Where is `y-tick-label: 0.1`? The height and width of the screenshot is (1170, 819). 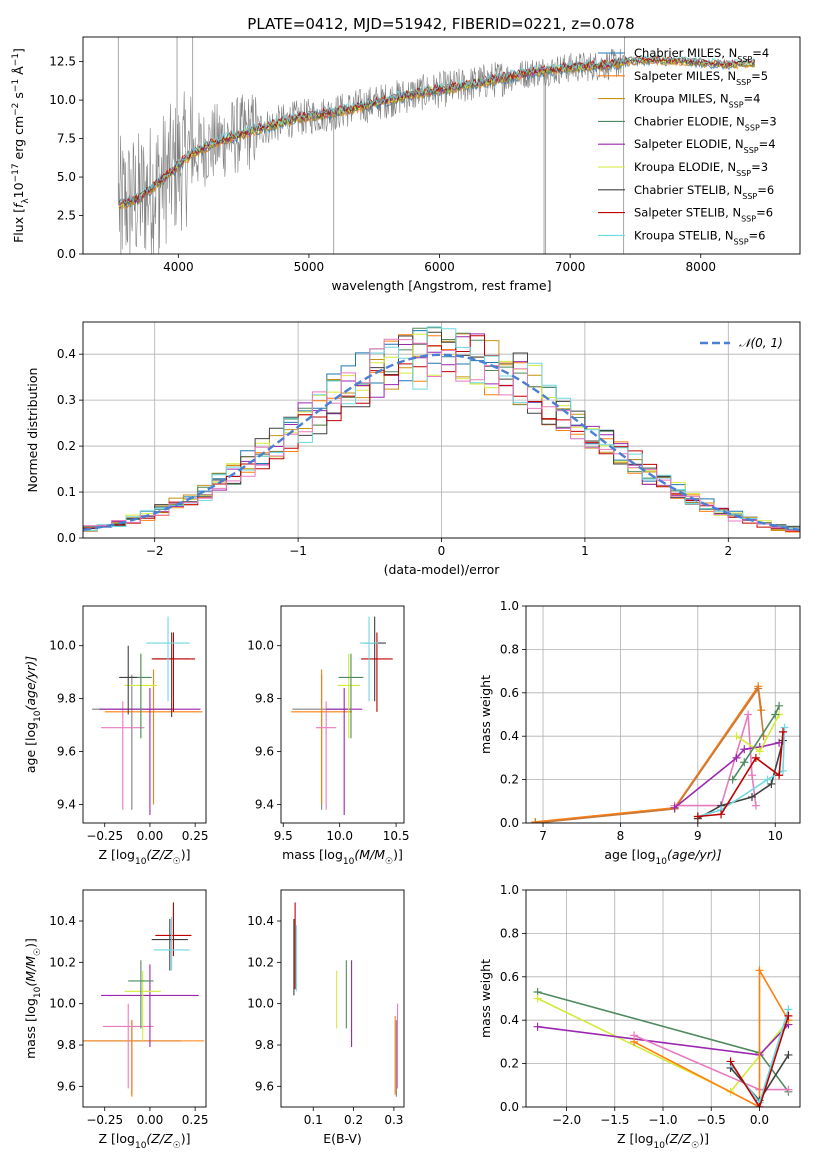 y-tick-label: 0.1 is located at coordinates (66, 492).